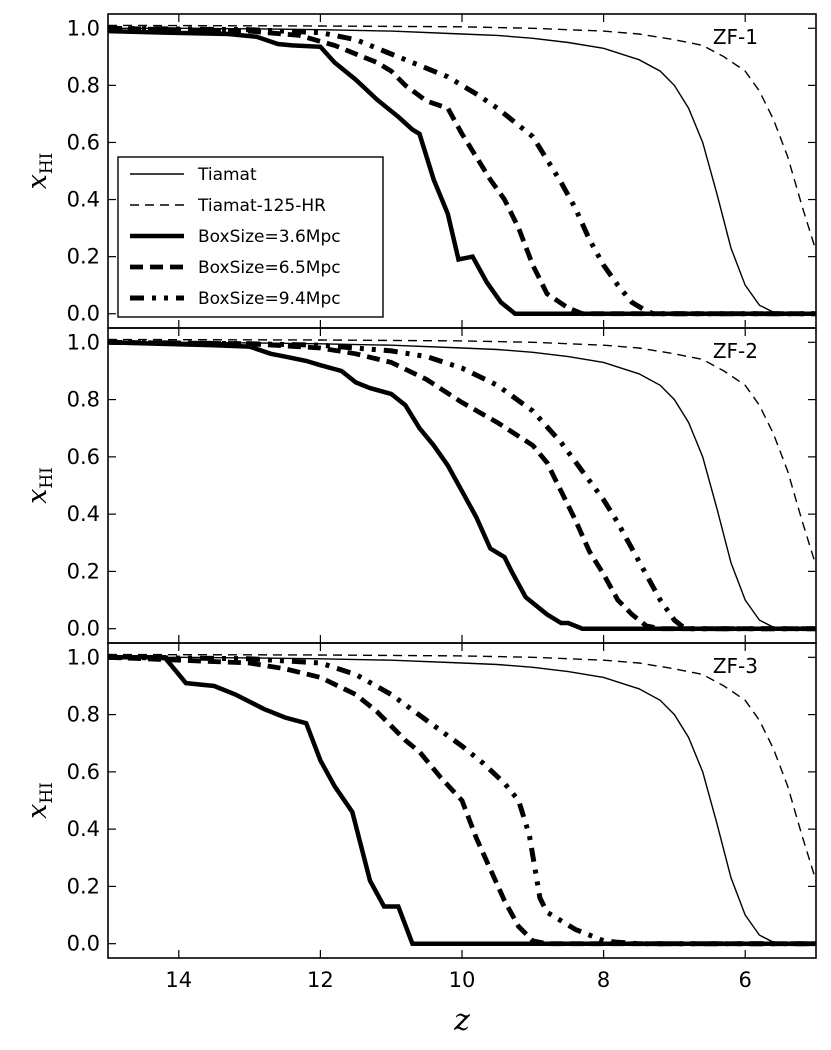 The image size is (831, 1050). What do you see at coordinates (261, 206) in the screenshot?
I see `legend-entry: Tiamat-125-HR` at bounding box center [261, 206].